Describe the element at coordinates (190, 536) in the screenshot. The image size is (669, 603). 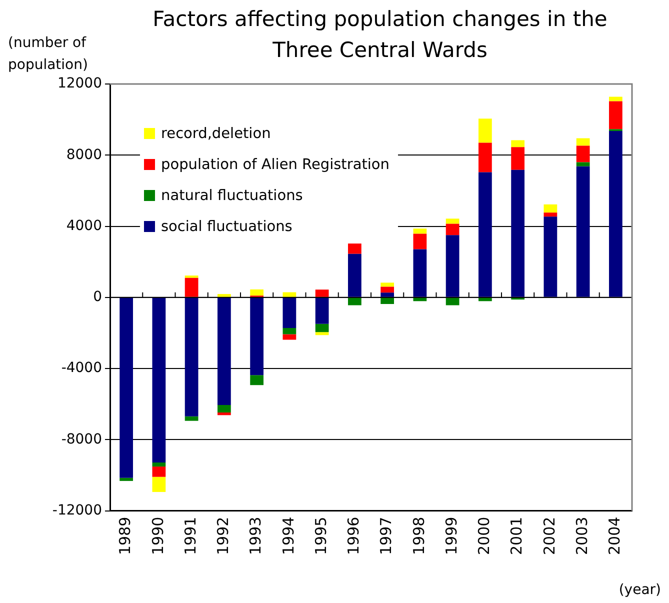
I see `x-tick-label: 1991` at that location.